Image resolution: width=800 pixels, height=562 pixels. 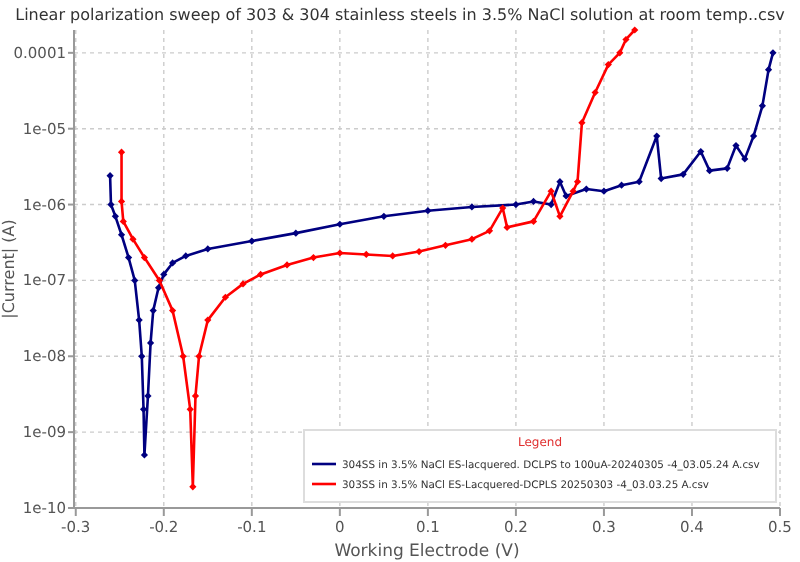 I want to click on chart-title: Linear polarization sweep of 303 & 304 stainless steels in 3.5% NaCl solution at room temp..csv, so click(x=400, y=15).